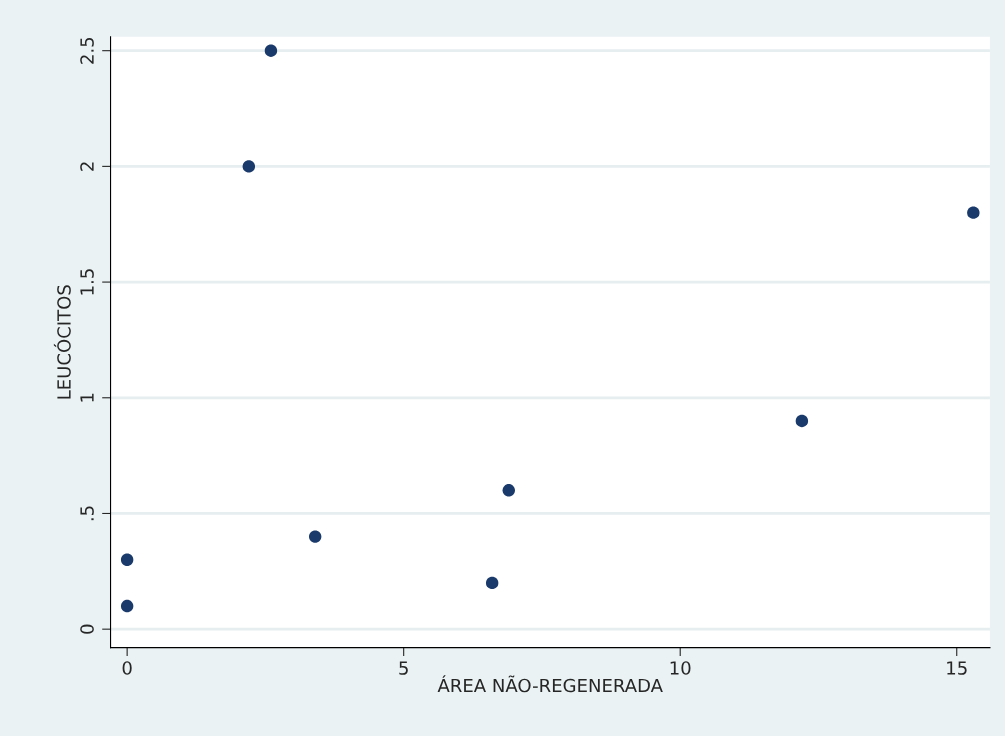 The image size is (1005, 736). Describe the element at coordinates (62, 342) in the screenshot. I see `y-axis-title: LEUCÓCITOS` at that location.